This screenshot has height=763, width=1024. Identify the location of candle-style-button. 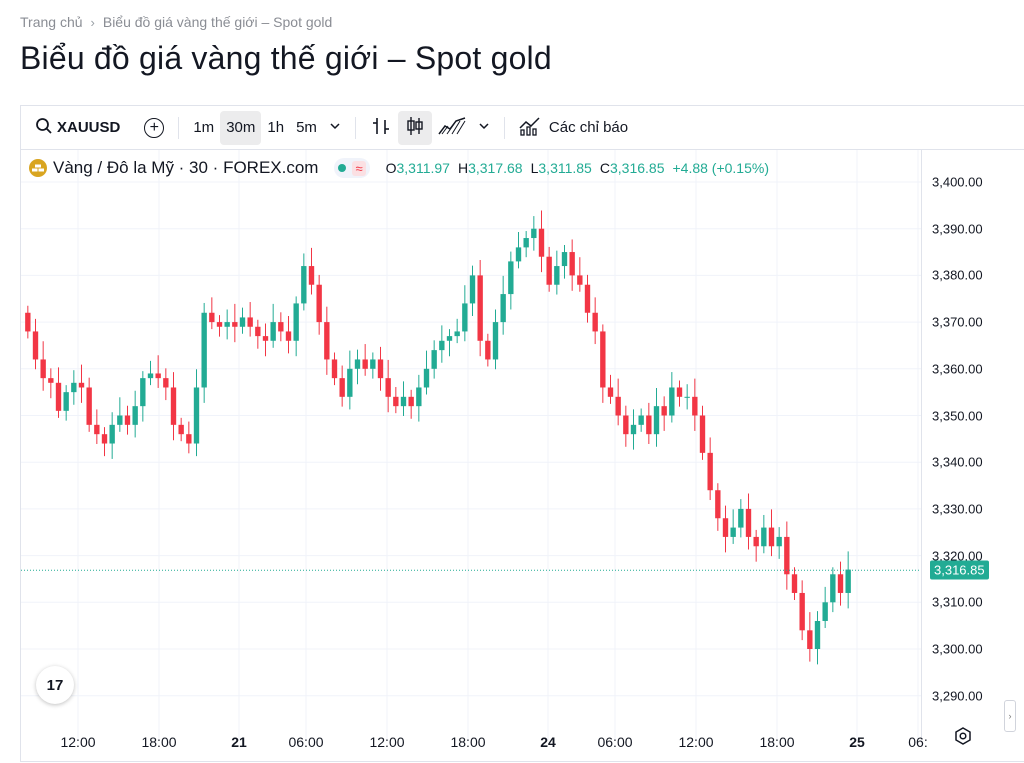
(414, 127).